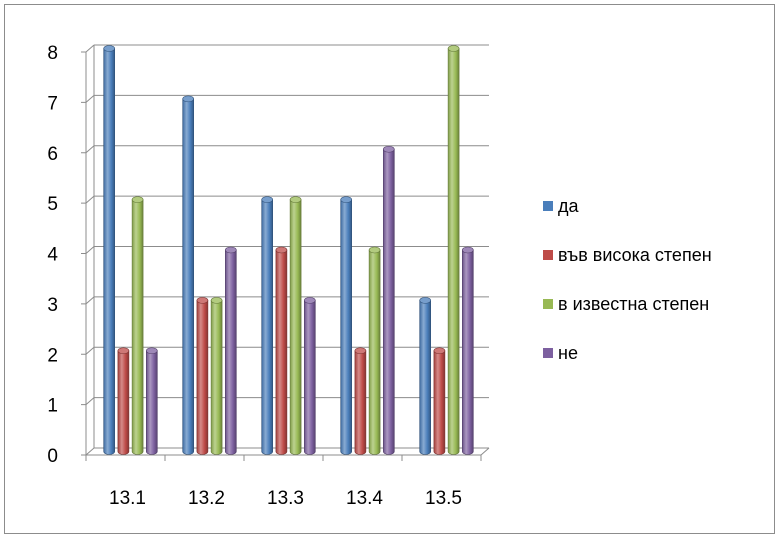 The width and height of the screenshot is (781, 540). Describe the element at coordinates (206, 498) in the screenshot. I see `x-tick-label: 13.2` at that location.